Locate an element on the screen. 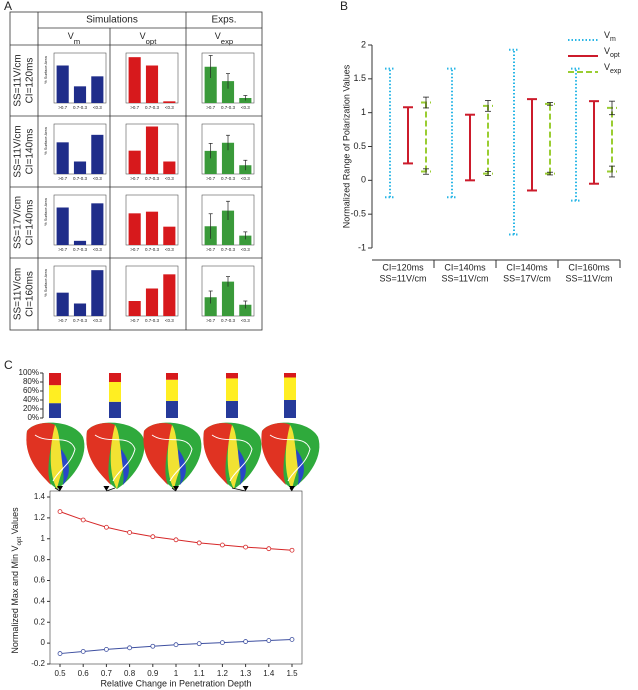 The image size is (638, 690). column-header: Vm is located at coordinates (74, 38).